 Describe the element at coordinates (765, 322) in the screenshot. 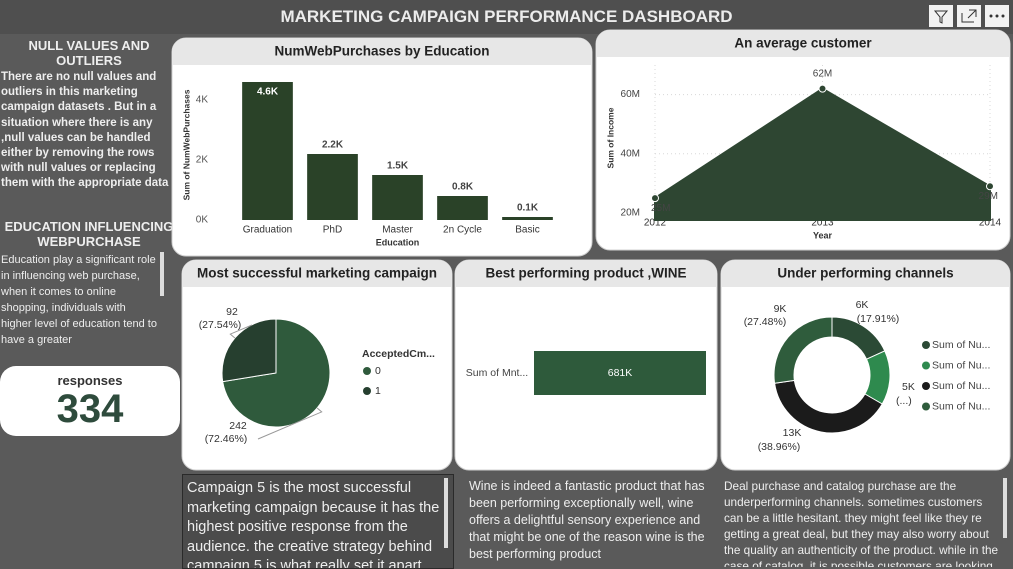

I see `percent-label: (27.48%)` at that location.